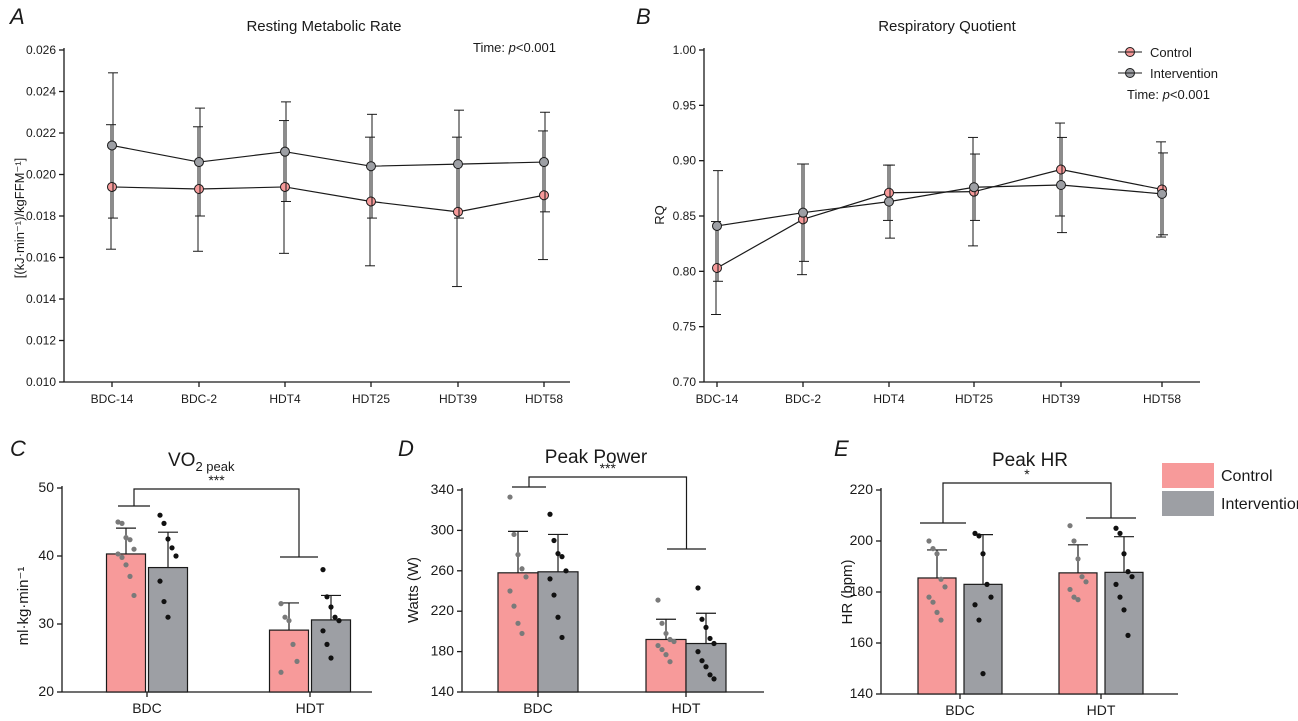 Image resolution: width=1298 pixels, height=721 pixels. Describe the element at coordinates (413, 590) in the screenshot. I see `y-axis-label-d: Watts (W)` at that location.